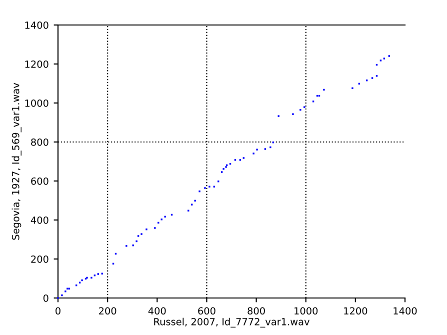  What do you see at coordinates (356, 311) in the screenshot?
I see `x-tick-label: 1200` at bounding box center [356, 311].